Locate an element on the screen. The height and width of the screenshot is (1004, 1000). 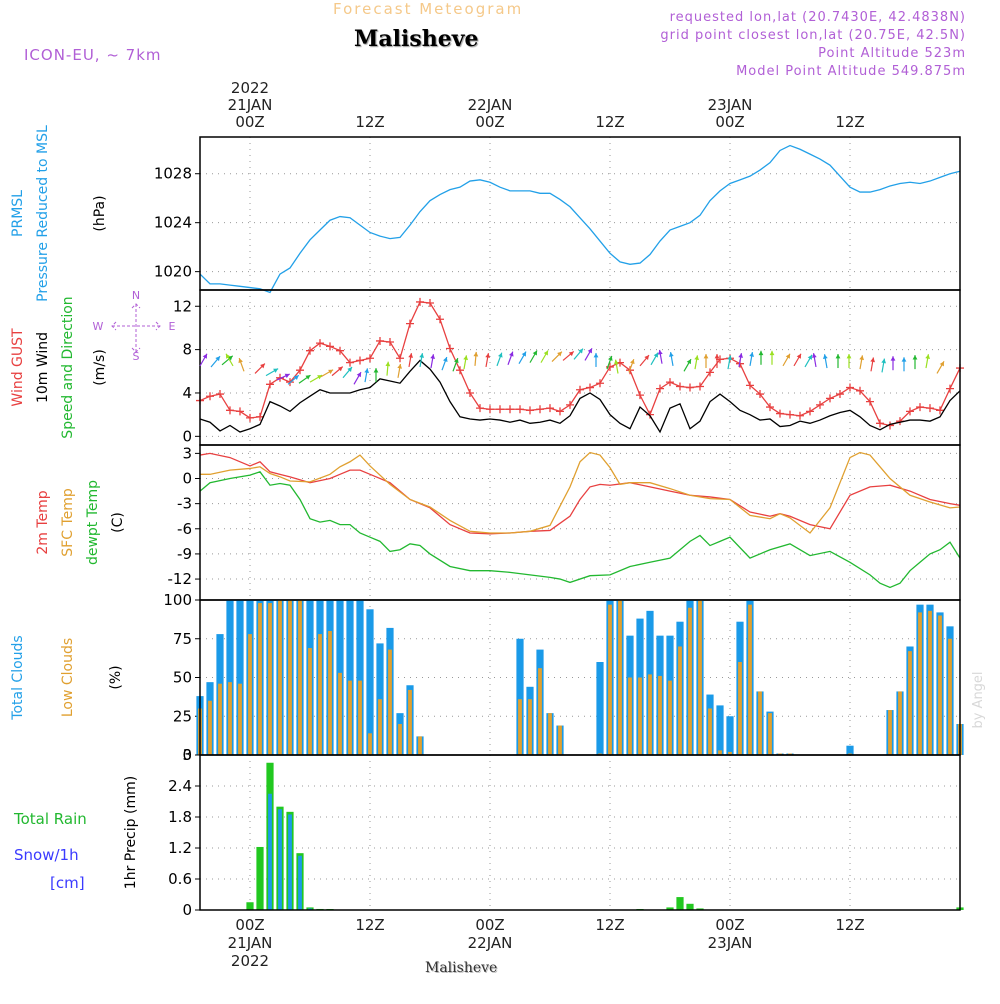
y-tick-label: 25 is located at coordinates (182, 716).